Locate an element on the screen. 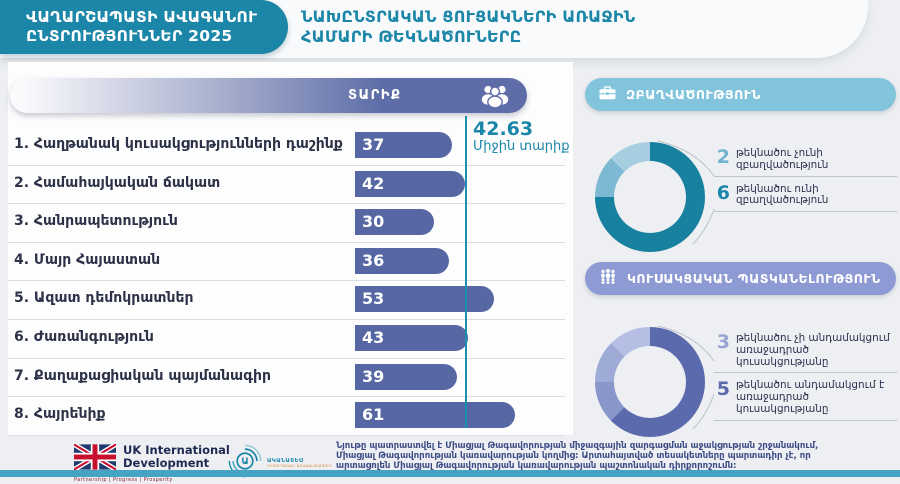 The image size is (900, 484). election-badge: ՎԱՂԱՐՇԱՊԱՏԻ ԱՎԱԳԱՆՈՒ ԸՆՏՐՈՒԹՅՈՒՆՆԵՐ 2025 is located at coordinates (144, 27).